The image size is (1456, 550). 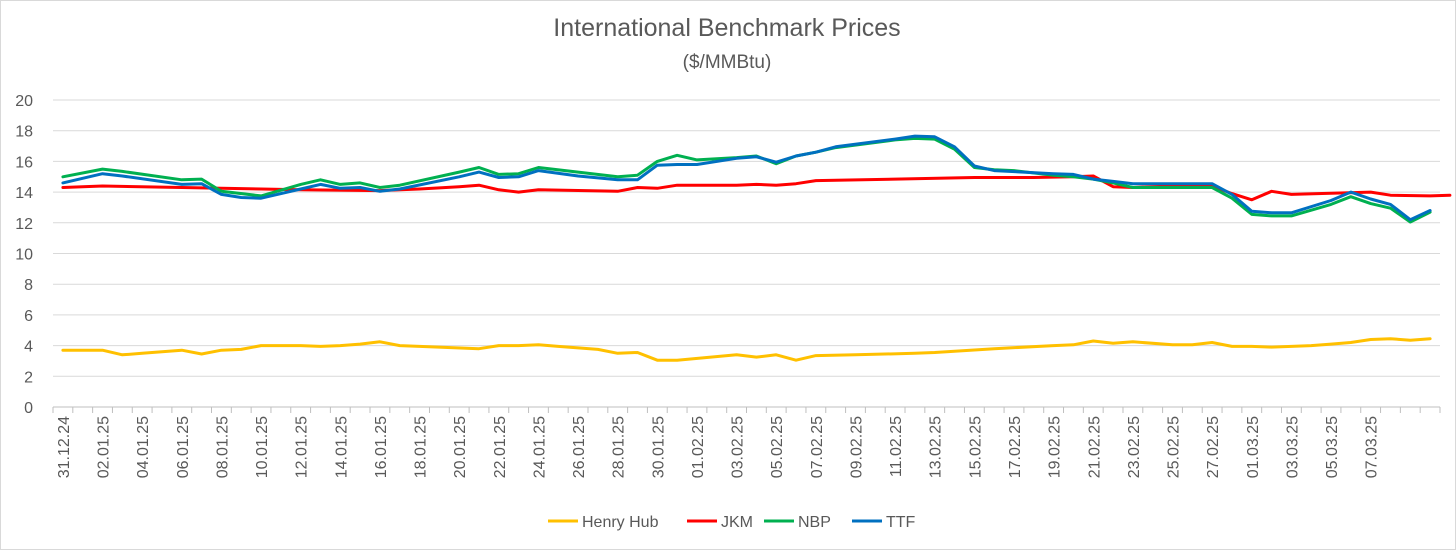 I want to click on x-tick-label: 28.01.25, so click(x=619, y=447).